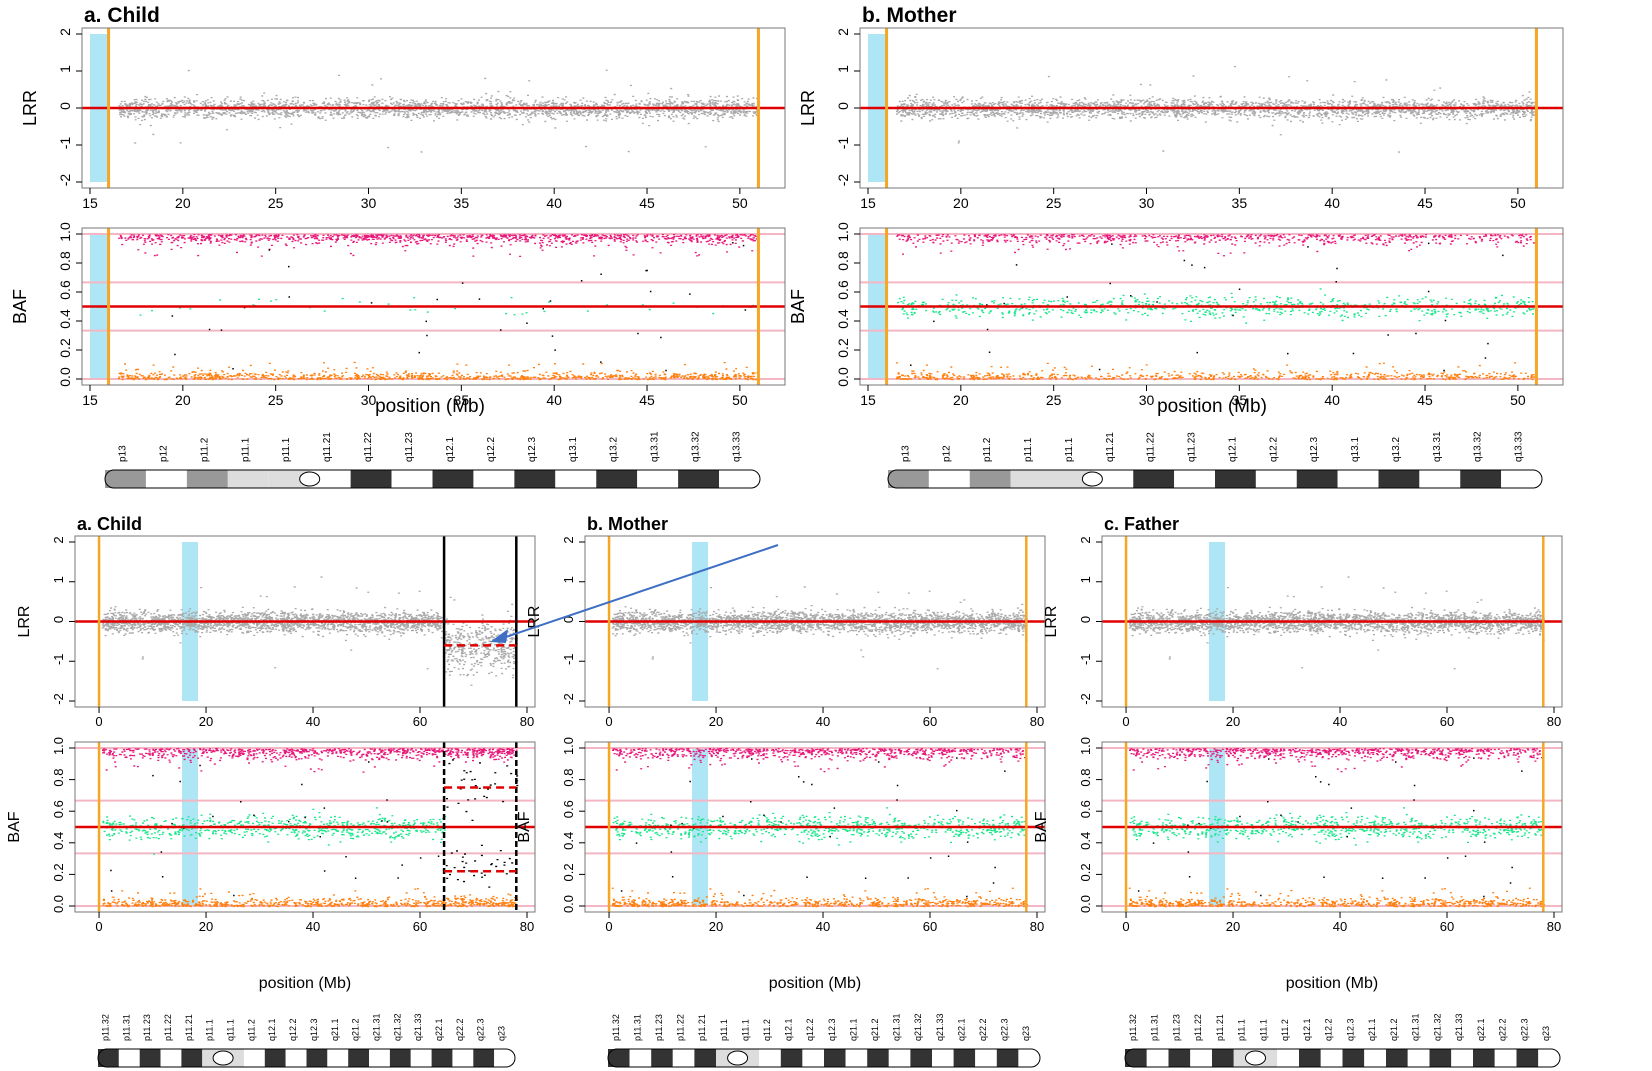  I want to click on band-label: q21.1, so click(853, 1029).